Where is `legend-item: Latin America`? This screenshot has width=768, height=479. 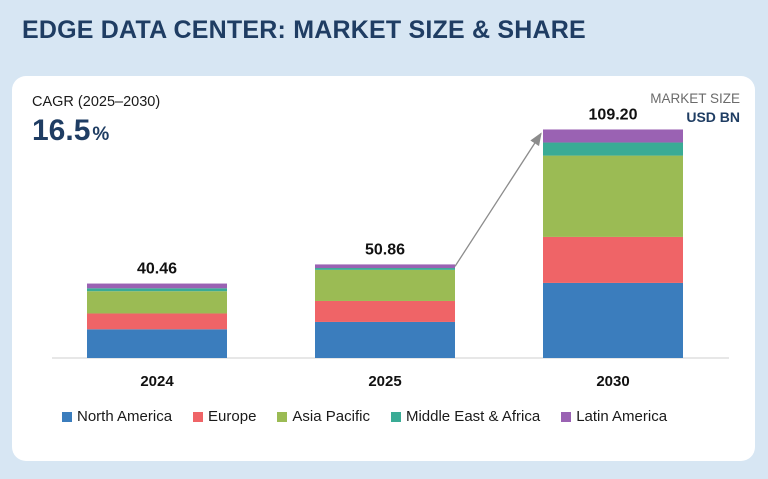 legend-item: Latin America is located at coordinates (614, 416).